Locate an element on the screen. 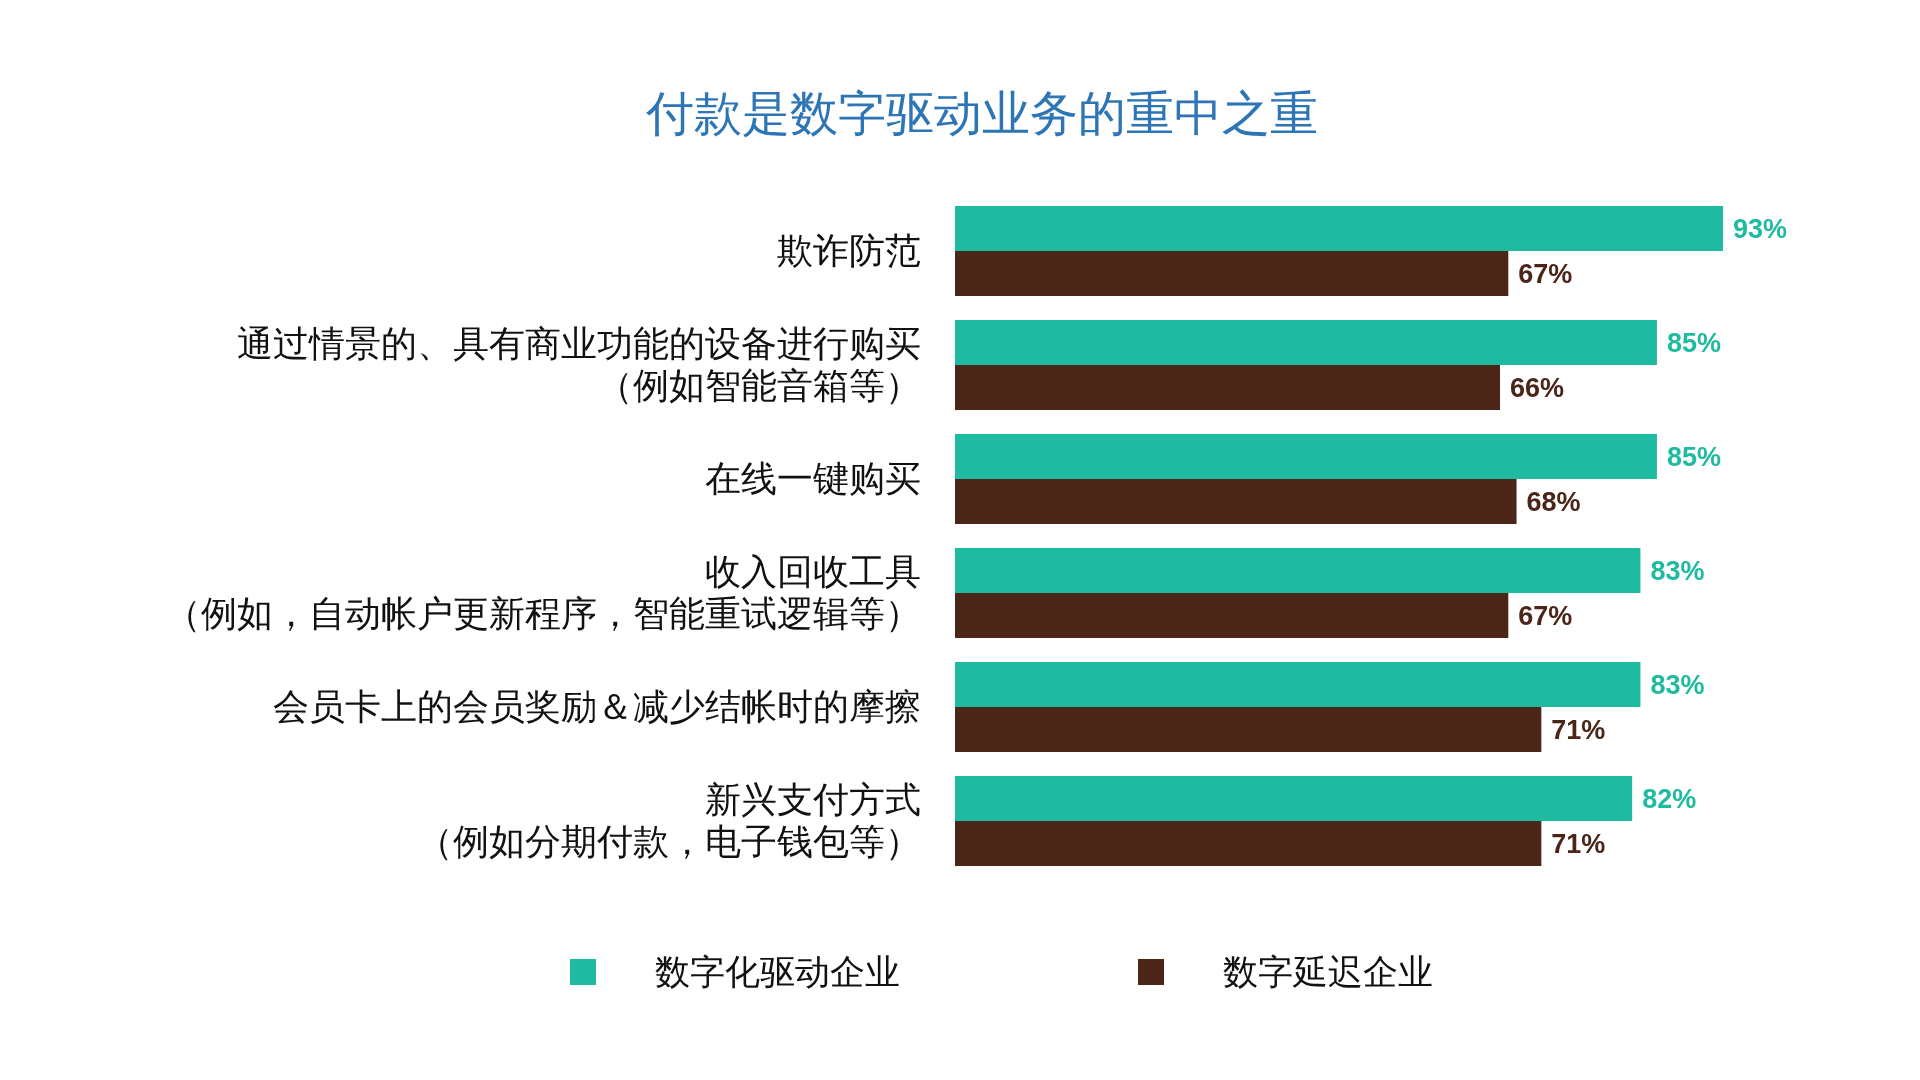 The image size is (1920, 1080). y-tick-label: 收入回收工具（例如，自动帐户更新程序，智能重试逻辑等） is located at coordinates (543, 592).